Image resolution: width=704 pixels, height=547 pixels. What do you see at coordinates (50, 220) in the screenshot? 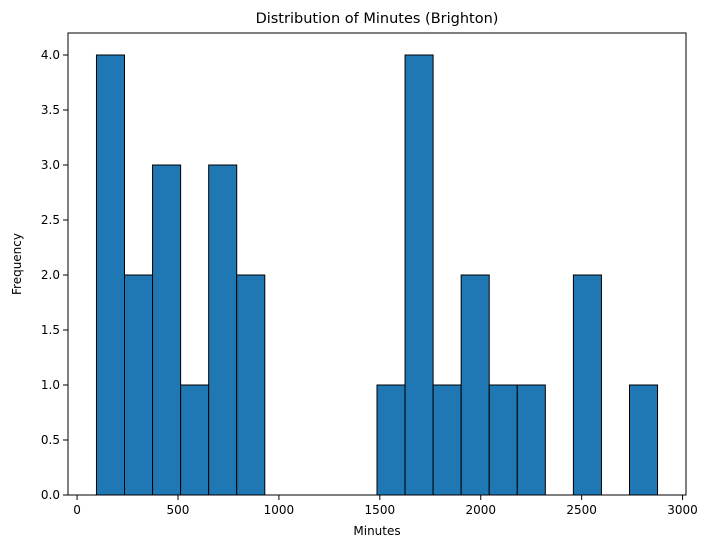
I see `y-tick-label: 2.5` at bounding box center [50, 220].